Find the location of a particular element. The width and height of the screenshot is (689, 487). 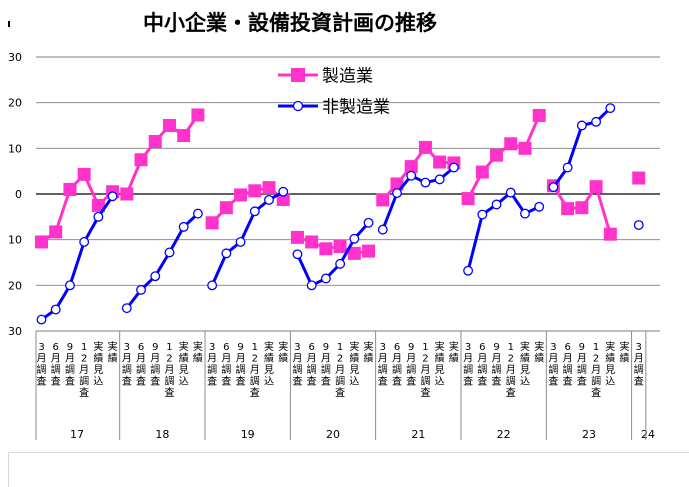

title-left-mark is located at coordinates (9, 24).